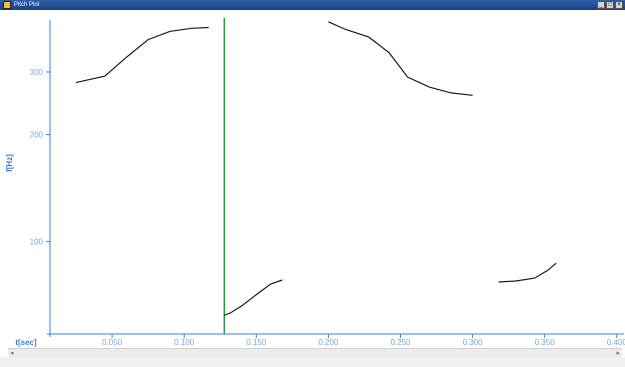 Image resolution: width=625 pixels, height=367 pixels. Describe the element at coordinates (328, 342) in the screenshot. I see `x-tick-label: 0.200` at that location.